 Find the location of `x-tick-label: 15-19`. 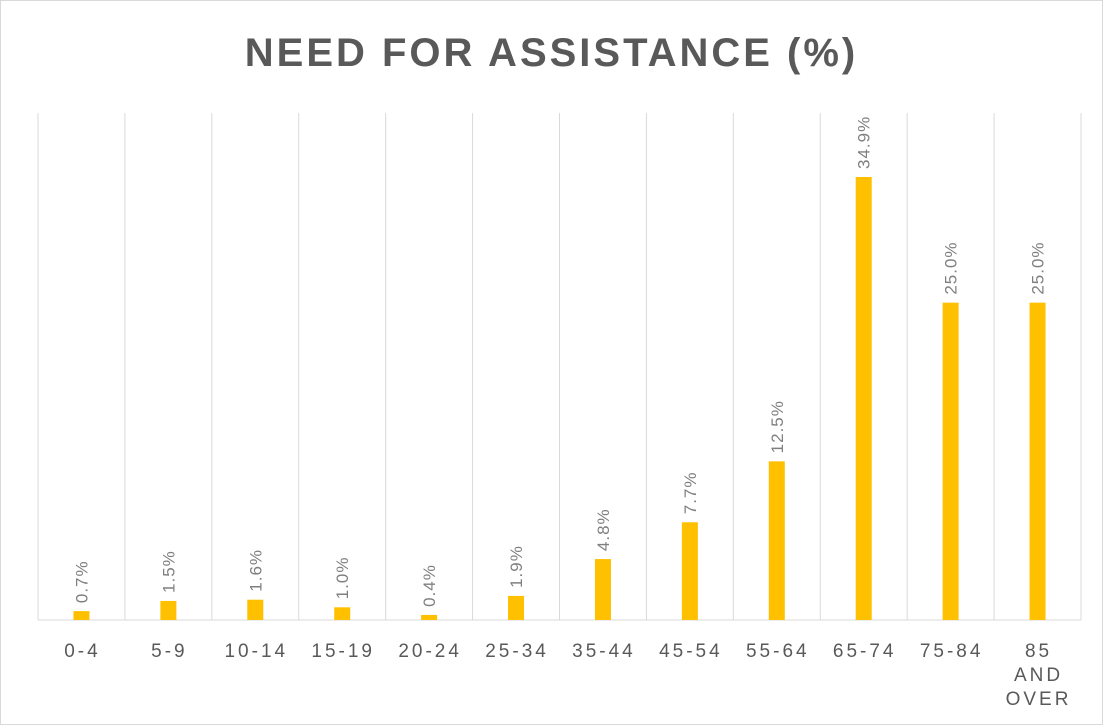

x-tick-label: 15-19 is located at coordinates (343, 651).